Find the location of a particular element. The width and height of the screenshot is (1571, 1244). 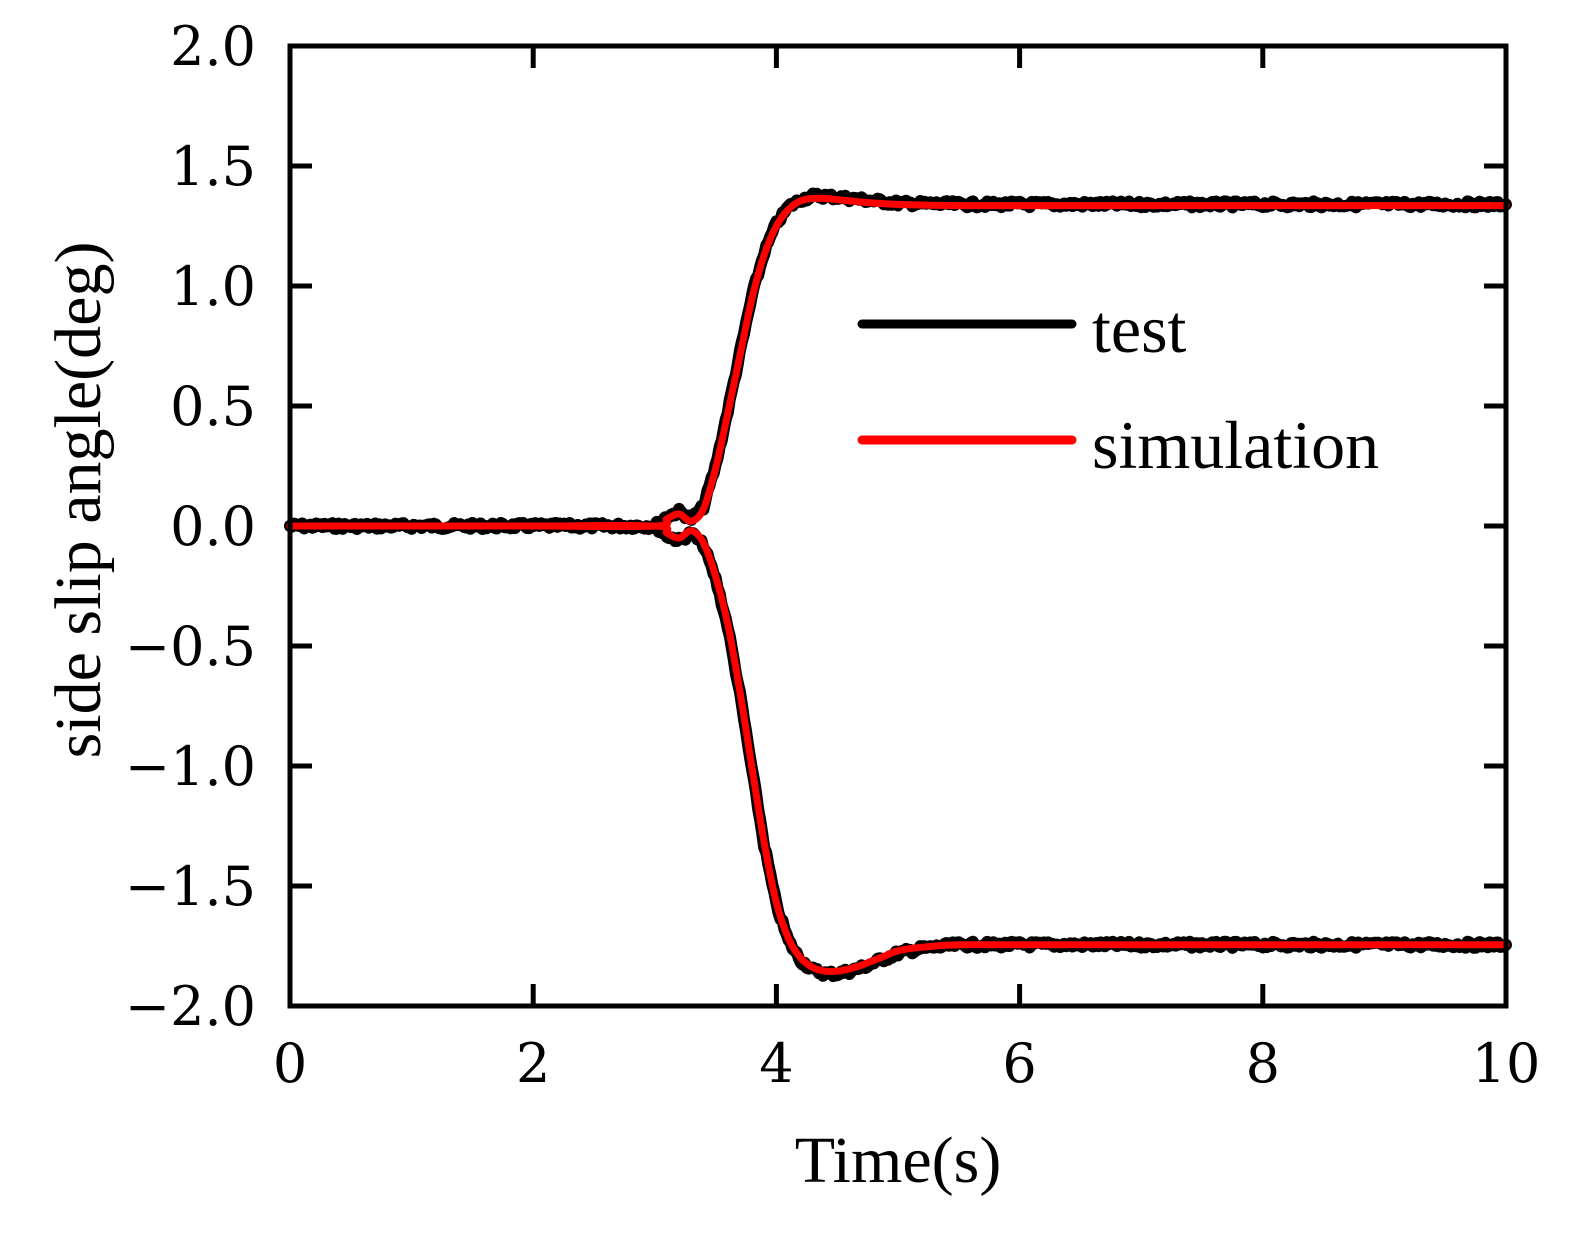

x-tick-label: 0 is located at coordinates (290, 1063).